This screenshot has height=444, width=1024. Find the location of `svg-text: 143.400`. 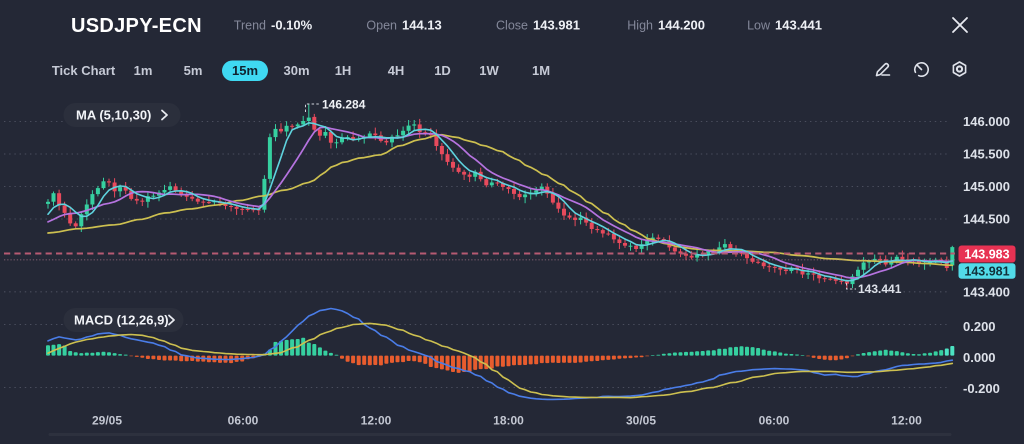

svg-text: 143.400 is located at coordinates (986, 291).